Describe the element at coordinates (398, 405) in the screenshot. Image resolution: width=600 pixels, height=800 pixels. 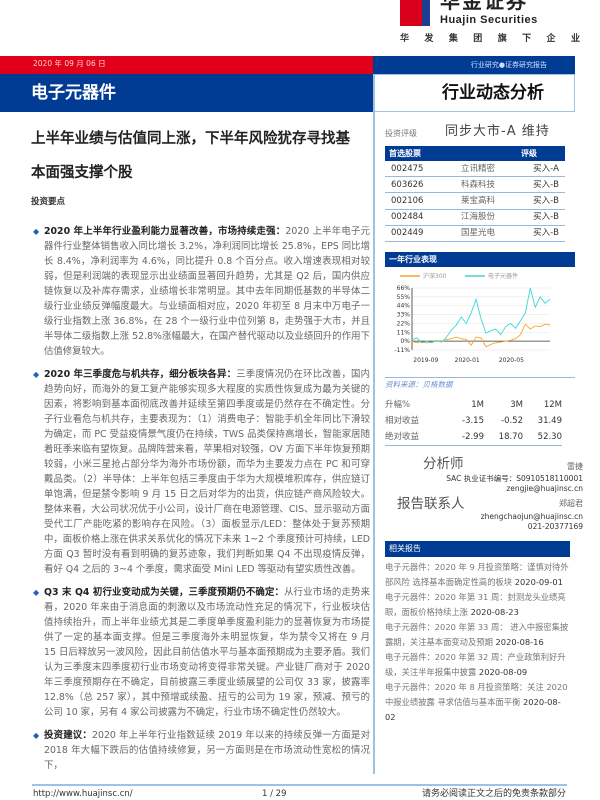
I see `header-cell: 升幅%` at that location.